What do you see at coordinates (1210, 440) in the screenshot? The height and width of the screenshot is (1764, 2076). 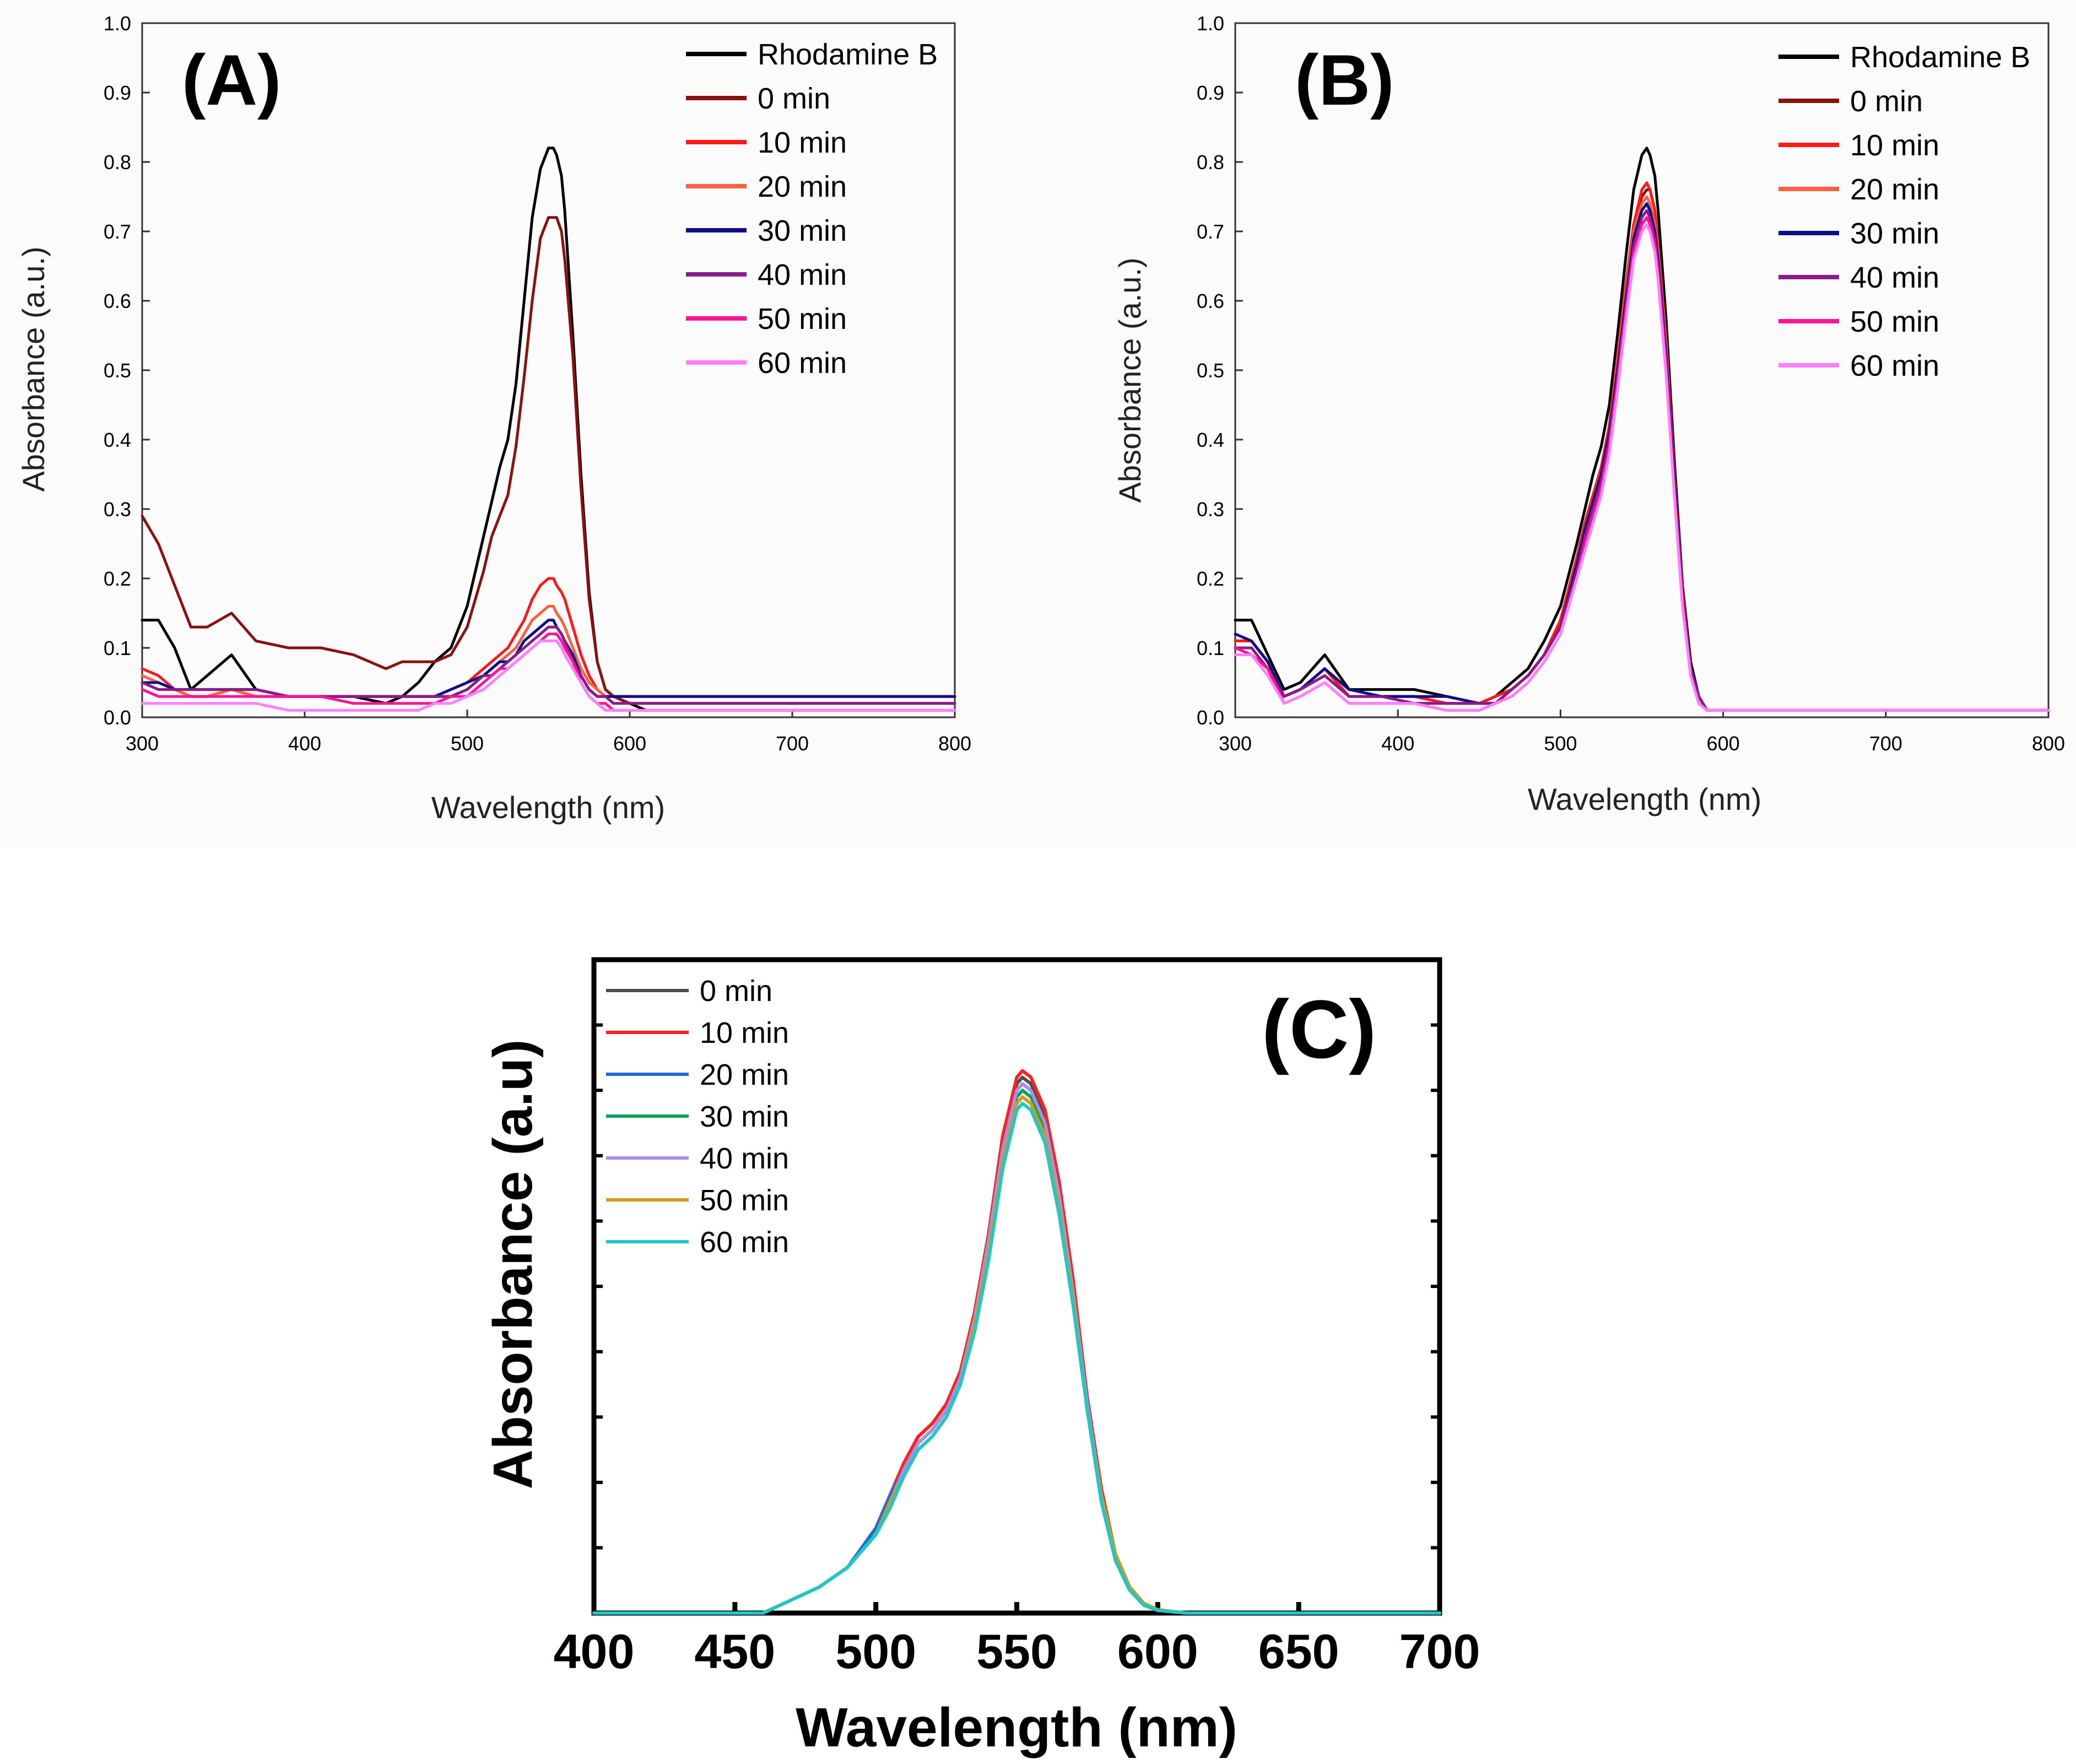 I see `panel-b-y-tick-label: 0.4` at bounding box center [1210, 440].